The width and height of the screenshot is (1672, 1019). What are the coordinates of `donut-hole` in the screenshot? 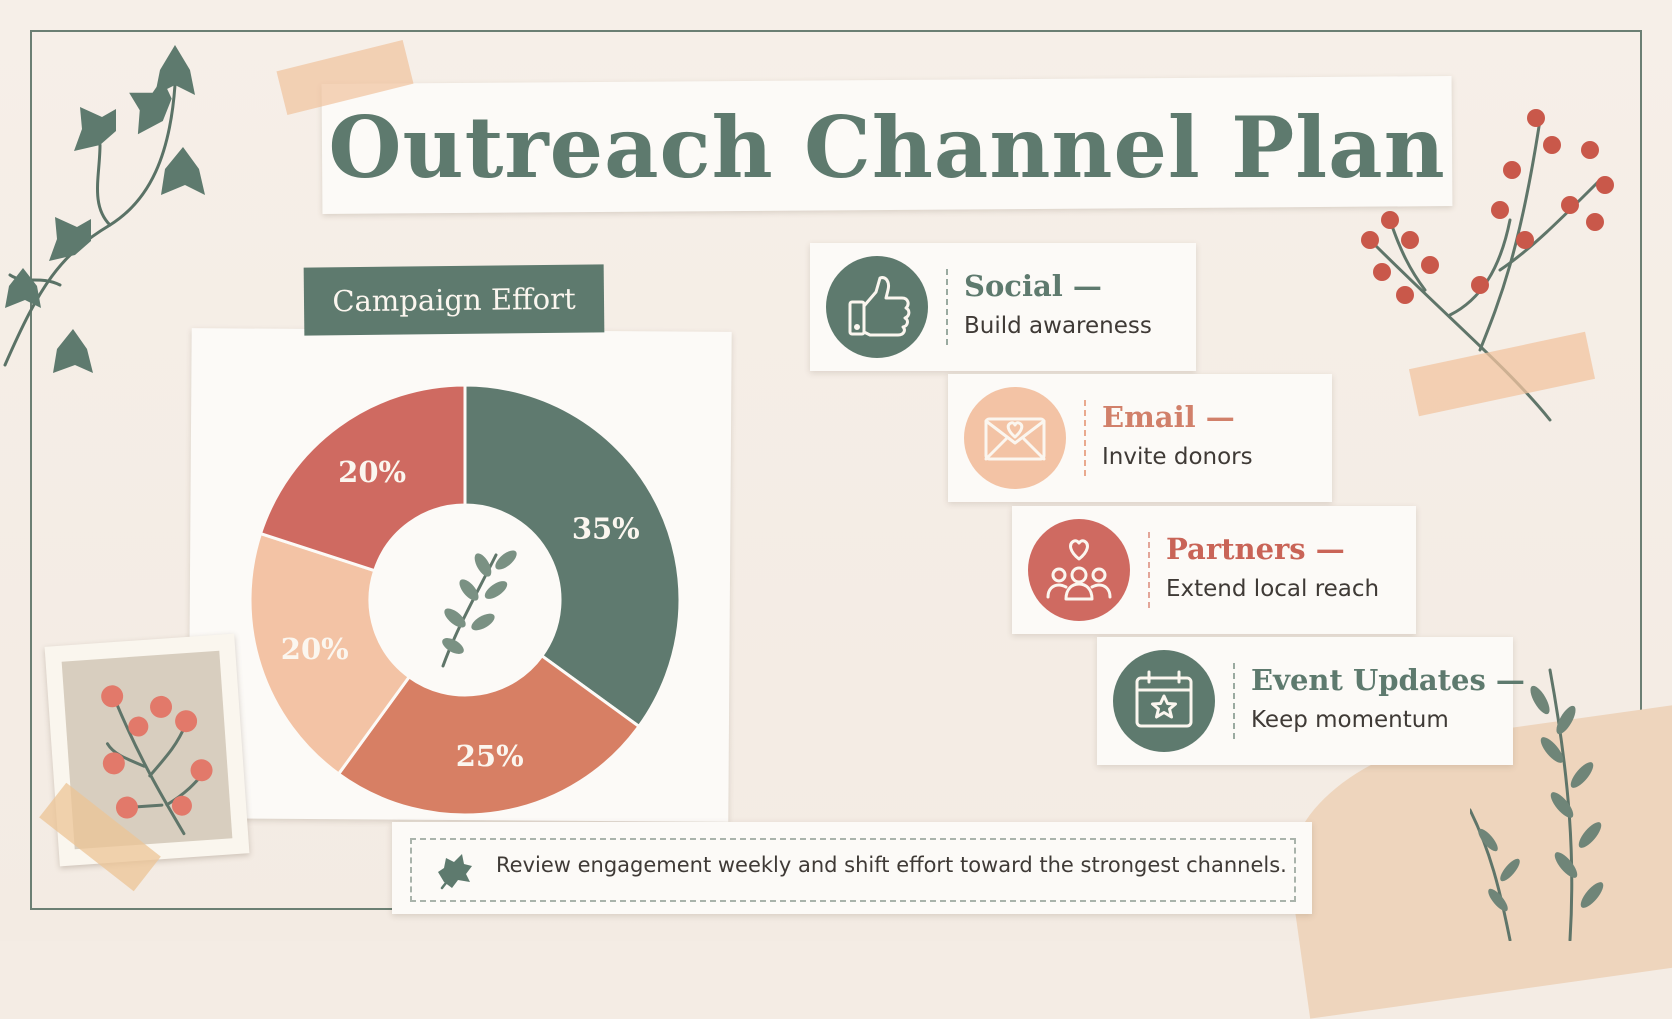 It's located at (465, 600).